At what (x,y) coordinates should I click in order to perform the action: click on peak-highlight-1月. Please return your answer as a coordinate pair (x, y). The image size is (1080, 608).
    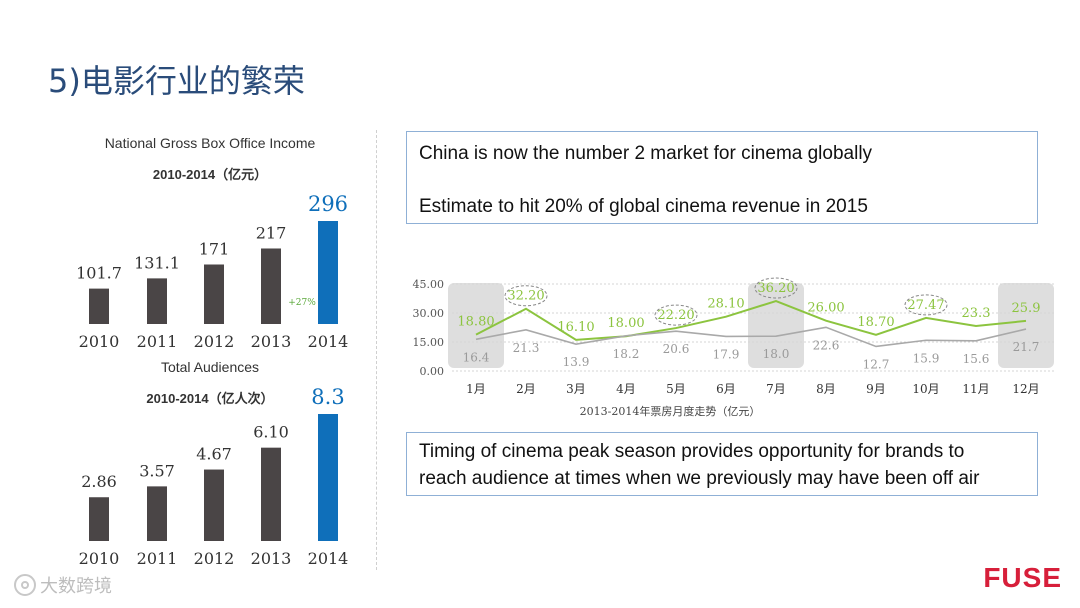
    Looking at the image, I should click on (476, 325).